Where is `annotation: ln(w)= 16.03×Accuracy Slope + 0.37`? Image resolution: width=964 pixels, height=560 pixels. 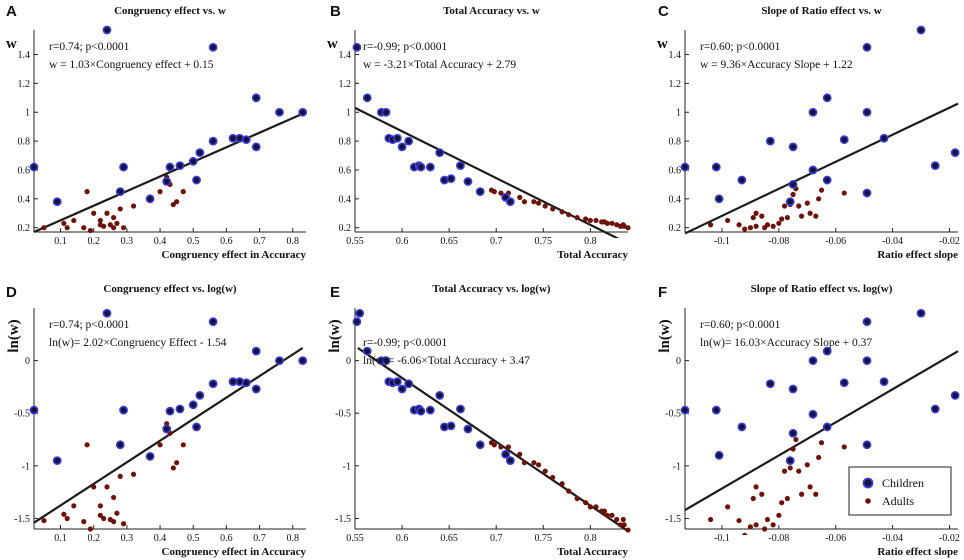 annotation: ln(w)= 16.03×Accuracy Slope + 0.37 is located at coordinates (786, 343).